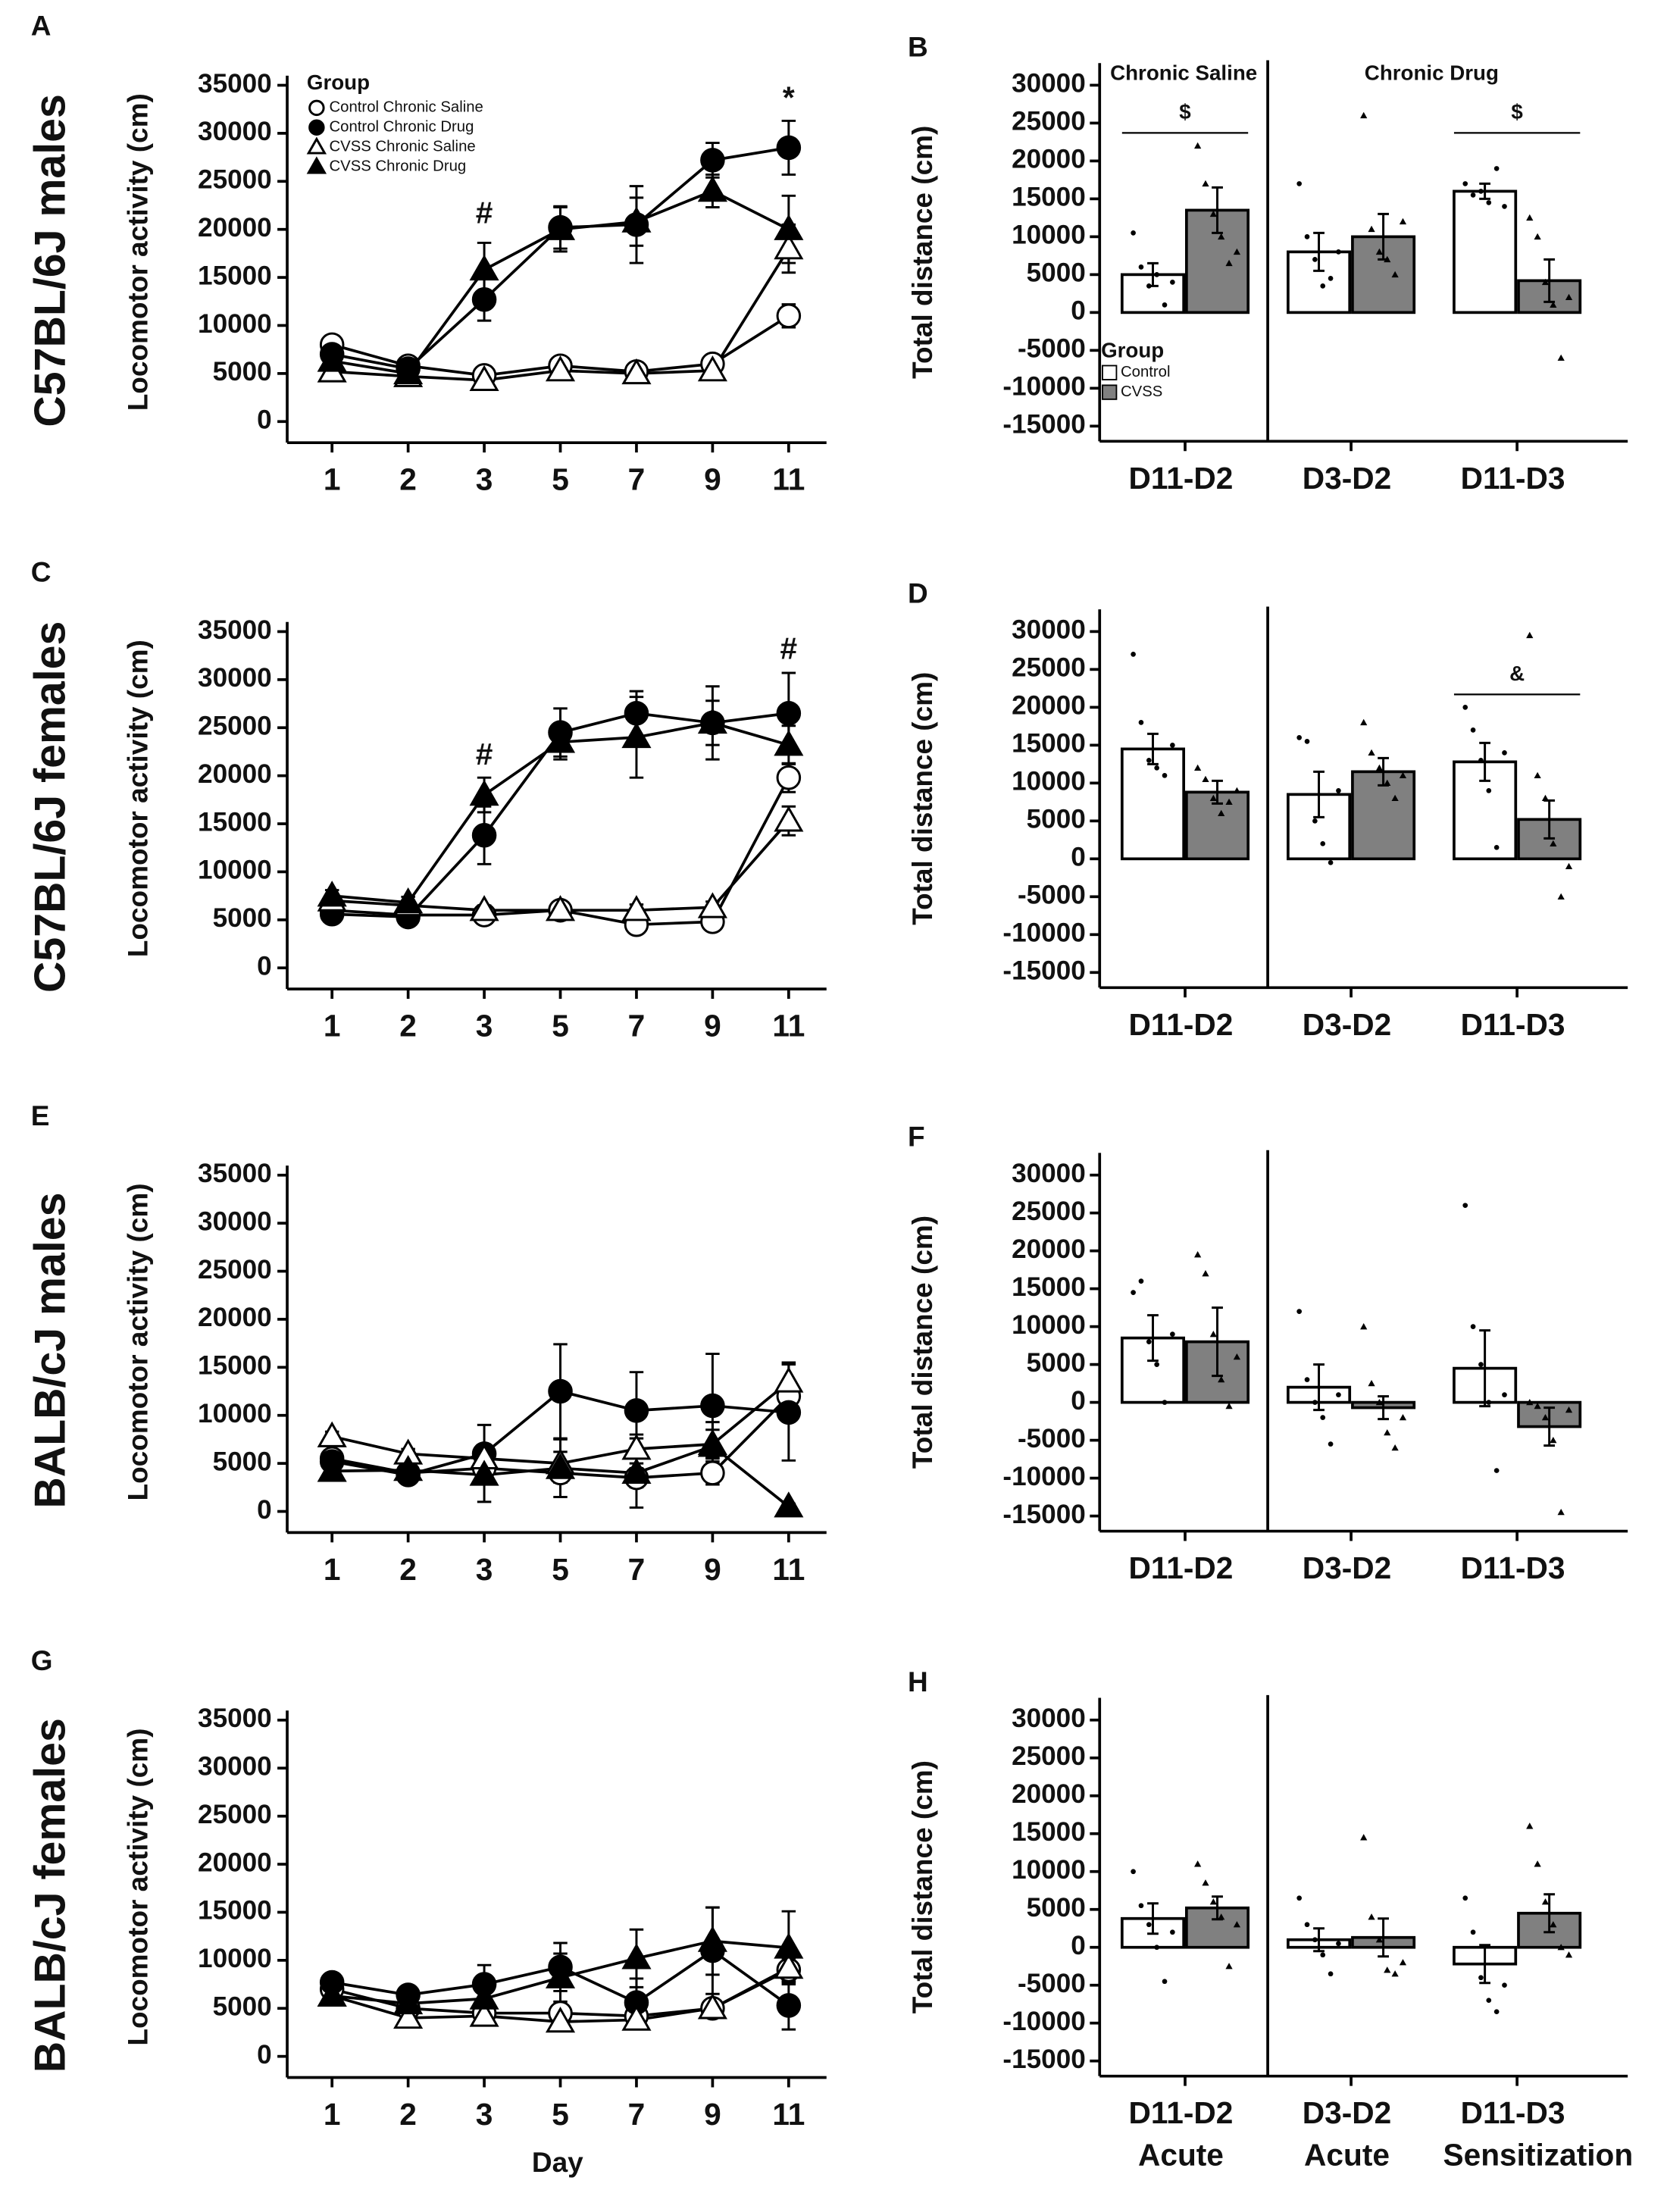 Image resolution: width=1667 pixels, height=2212 pixels. Describe the element at coordinates (408, 1026) in the screenshot. I see `x-tick-label: 2` at that location.